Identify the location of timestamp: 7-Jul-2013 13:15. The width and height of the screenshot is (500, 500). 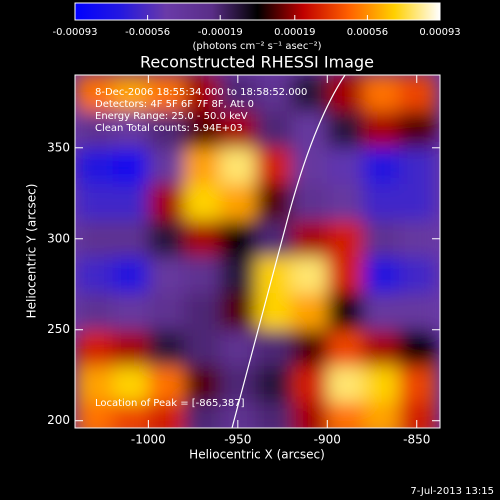
(452, 491).